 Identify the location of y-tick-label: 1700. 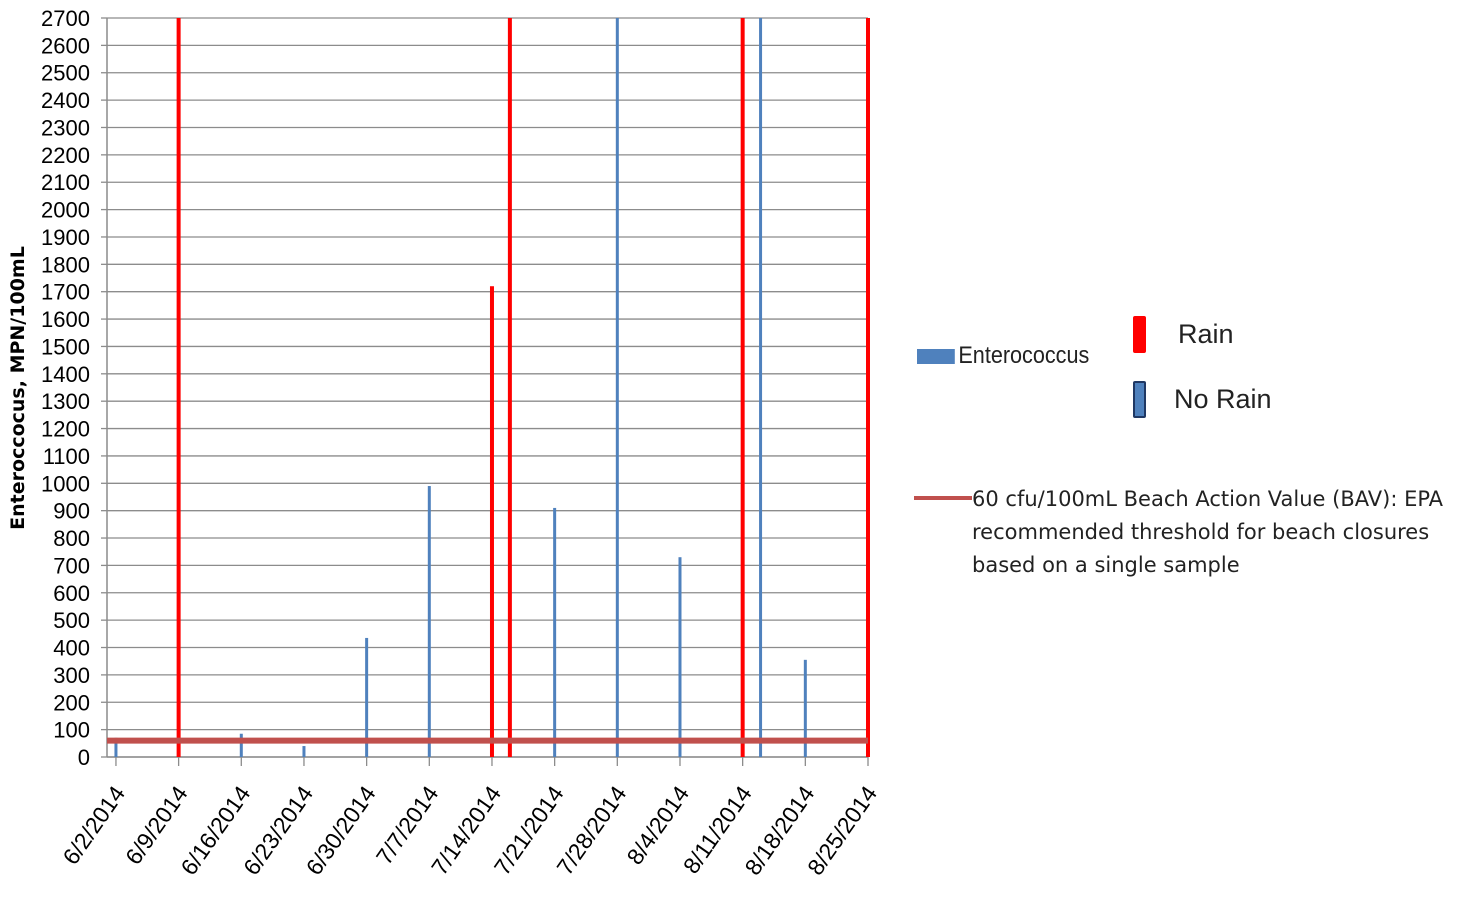
(65, 292).